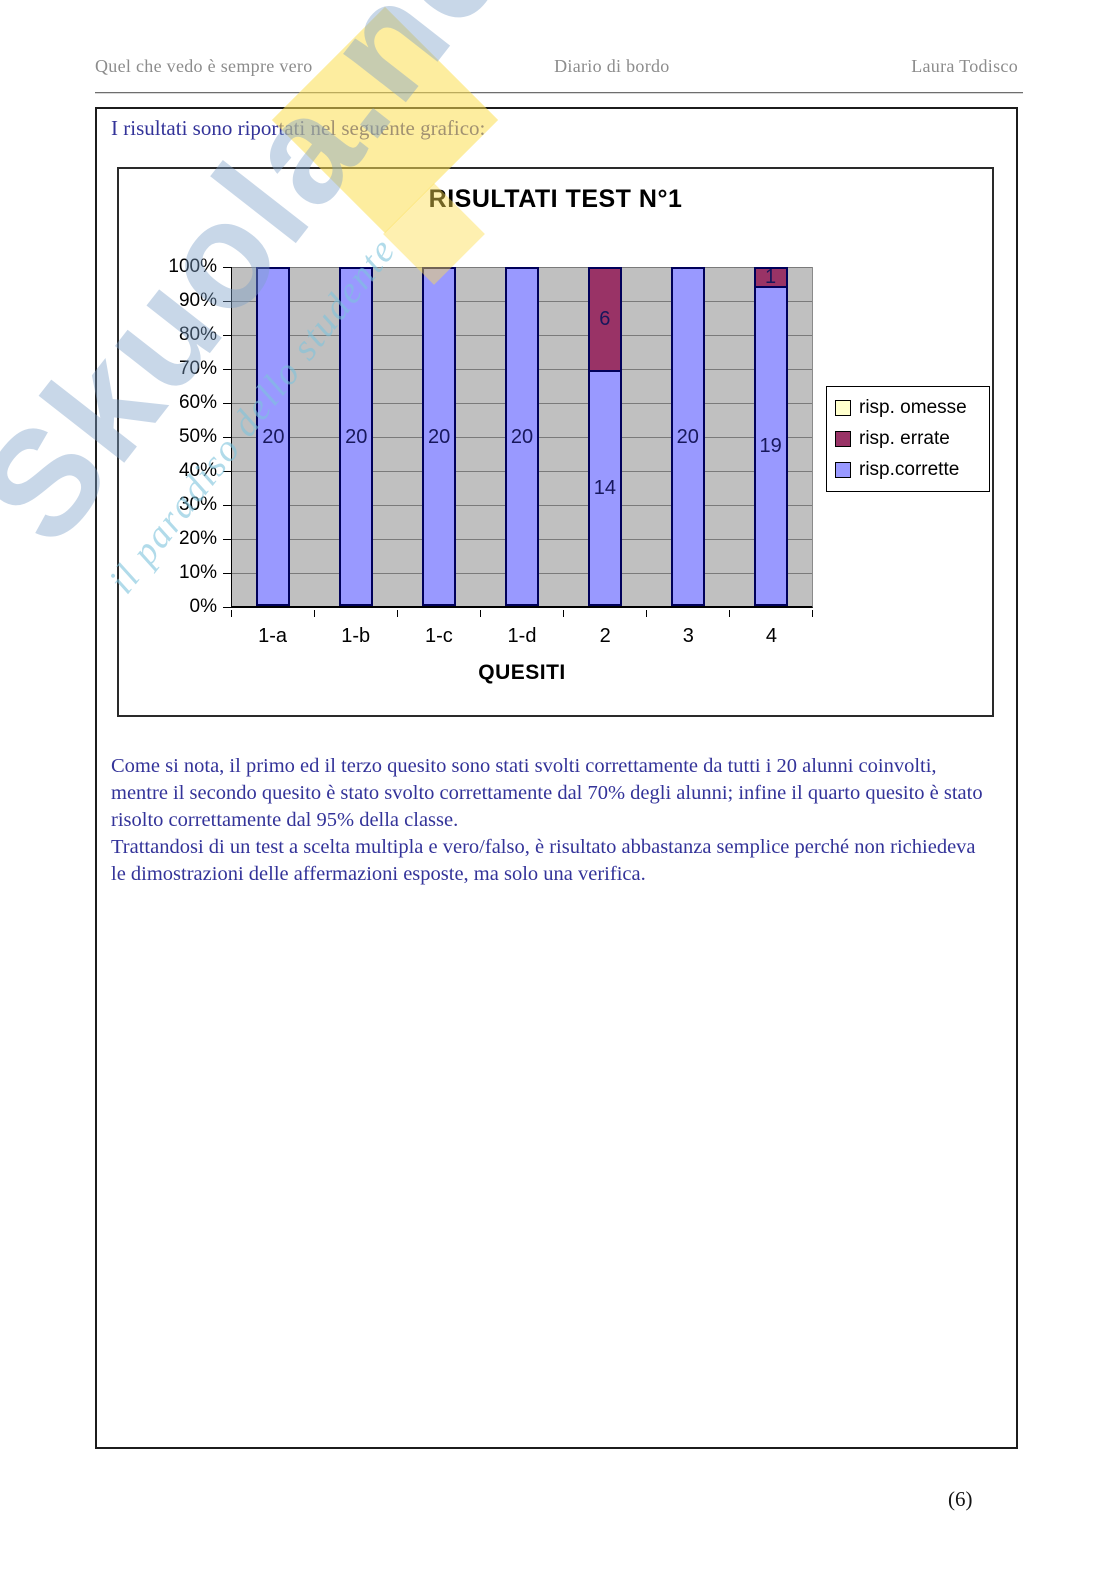 Image resolution: width=1116 pixels, height=1579 pixels. I want to click on bar-value-label: 6, so click(605, 319).